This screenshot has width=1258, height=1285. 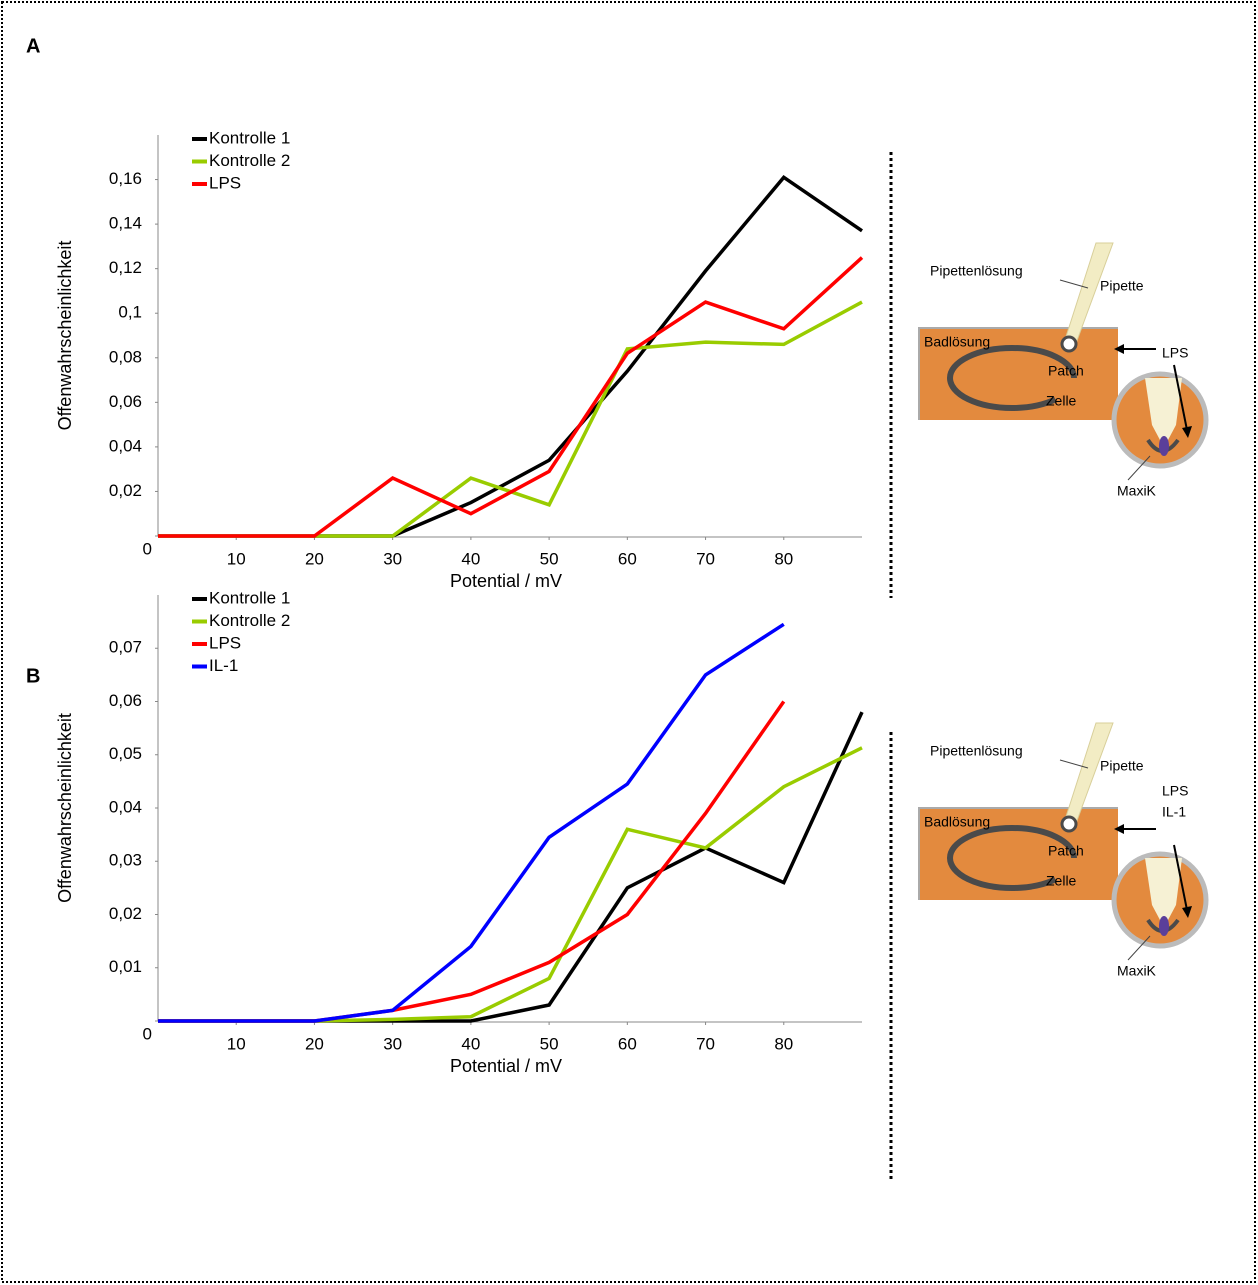 I want to click on y-tick-label: 0,14, so click(x=125, y=223).